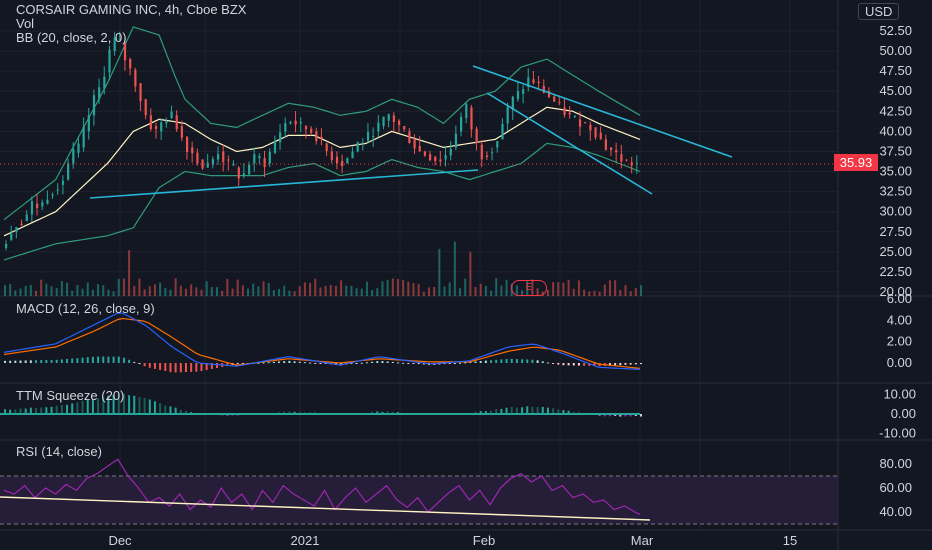 The image size is (932, 550). What do you see at coordinates (895, 463) in the screenshot?
I see `rsi-tick-label: 80.00` at bounding box center [895, 463].